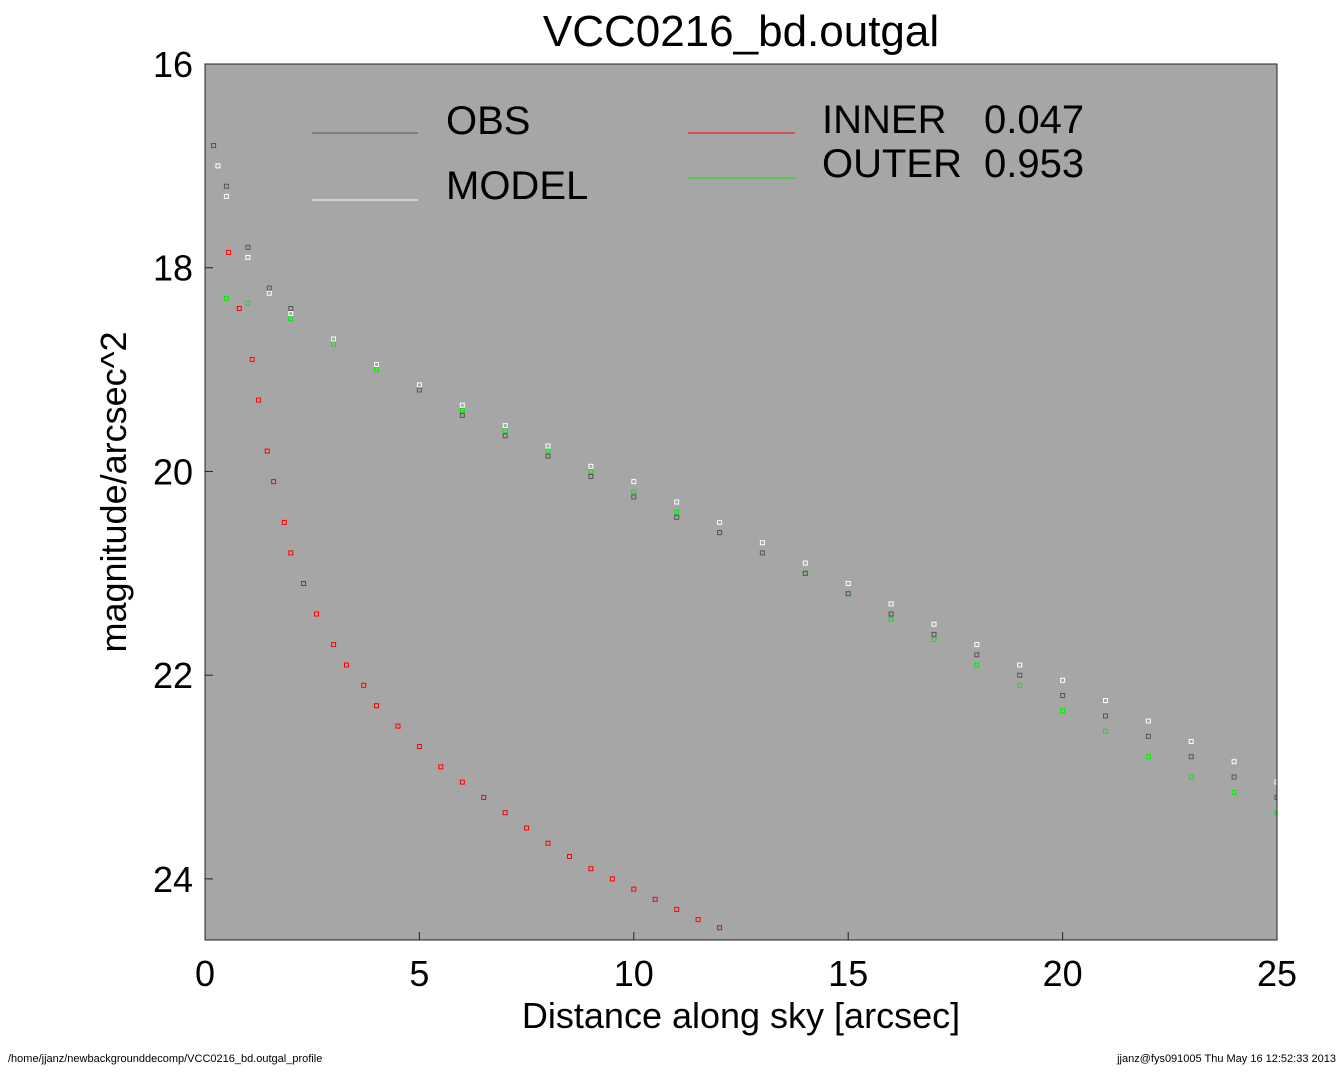 This screenshot has width=1344, height=1075. Describe the element at coordinates (741, 1015) in the screenshot. I see `x-axis-label: Distance along sky [arcsec]` at that location.